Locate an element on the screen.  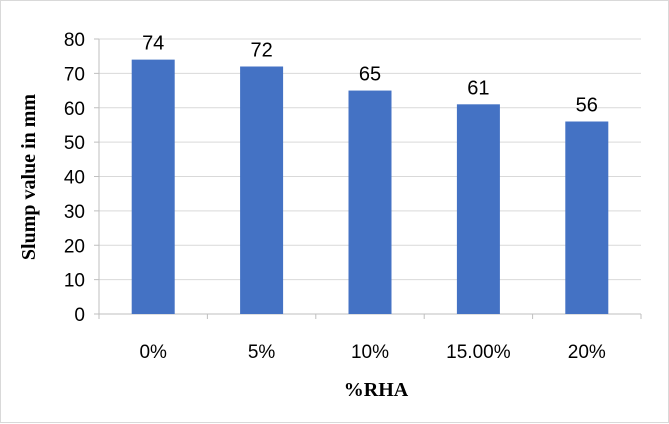
data-label: 65 is located at coordinates (370, 75).